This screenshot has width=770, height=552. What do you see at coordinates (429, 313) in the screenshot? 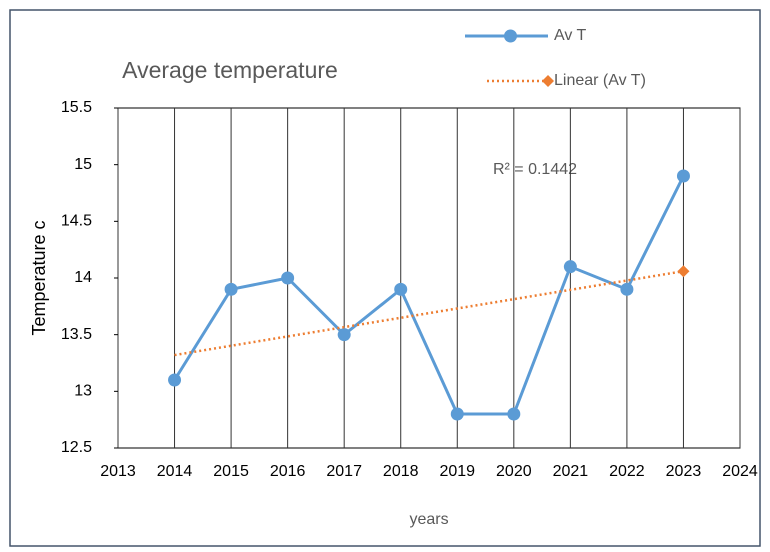
I see `line` at bounding box center [429, 313].